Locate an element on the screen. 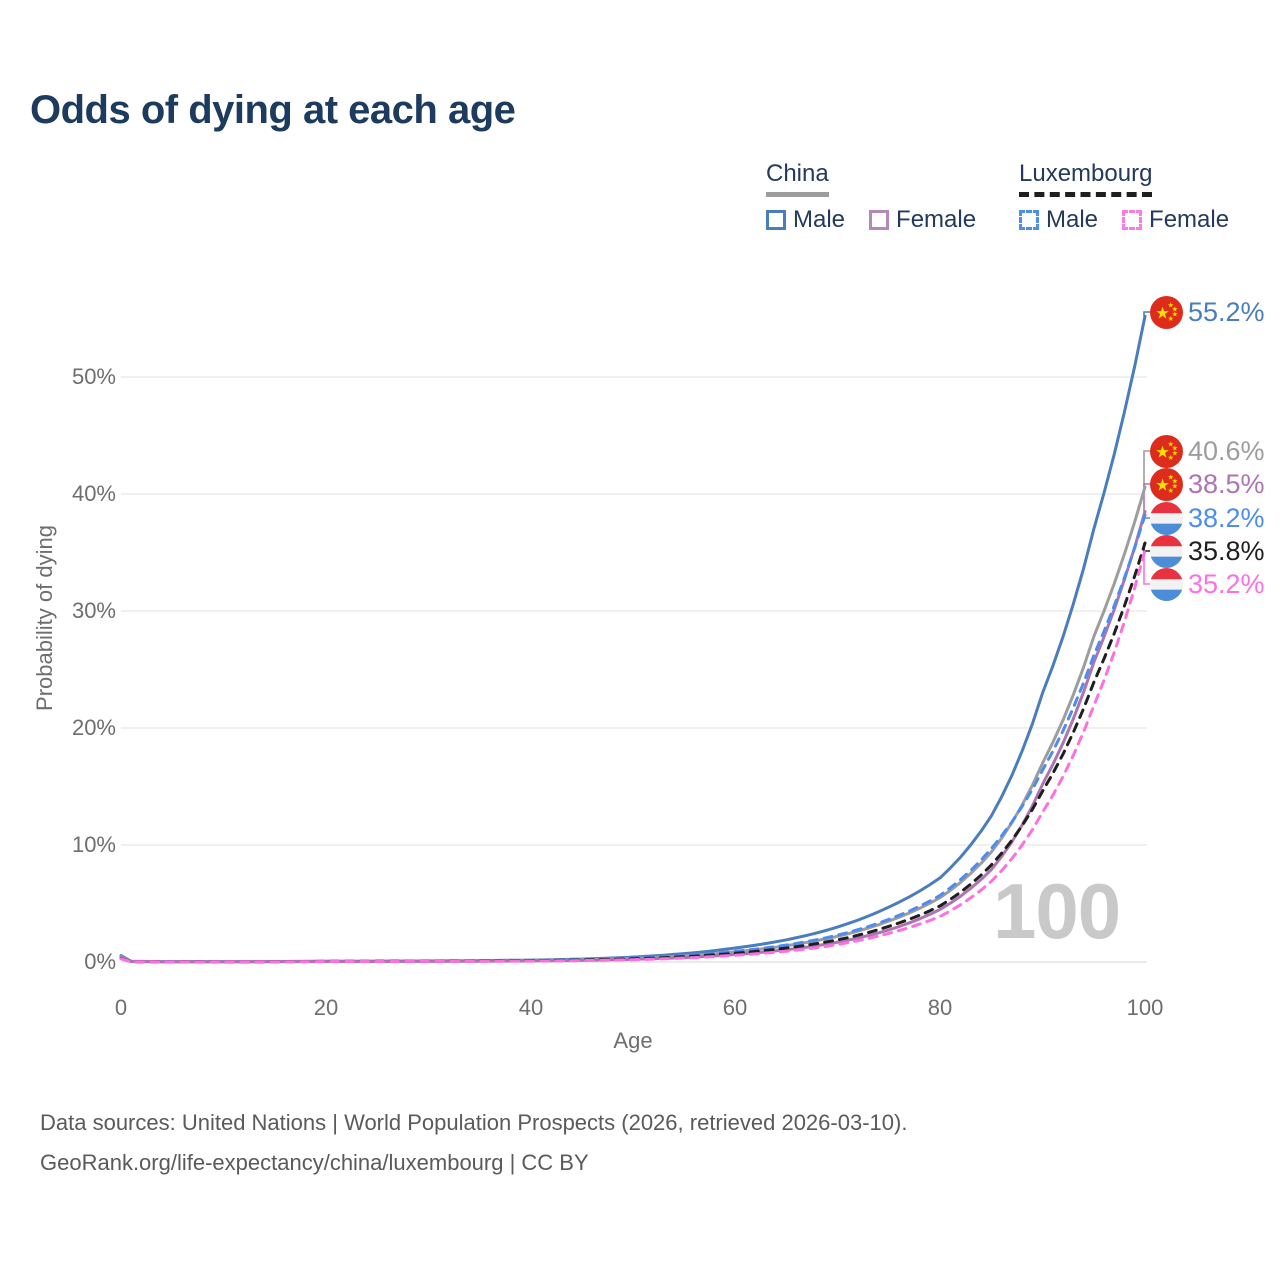 The image size is (1280, 1280). legend-group-luxembourg: Luxembourg Male Female is located at coordinates (1124, 197).